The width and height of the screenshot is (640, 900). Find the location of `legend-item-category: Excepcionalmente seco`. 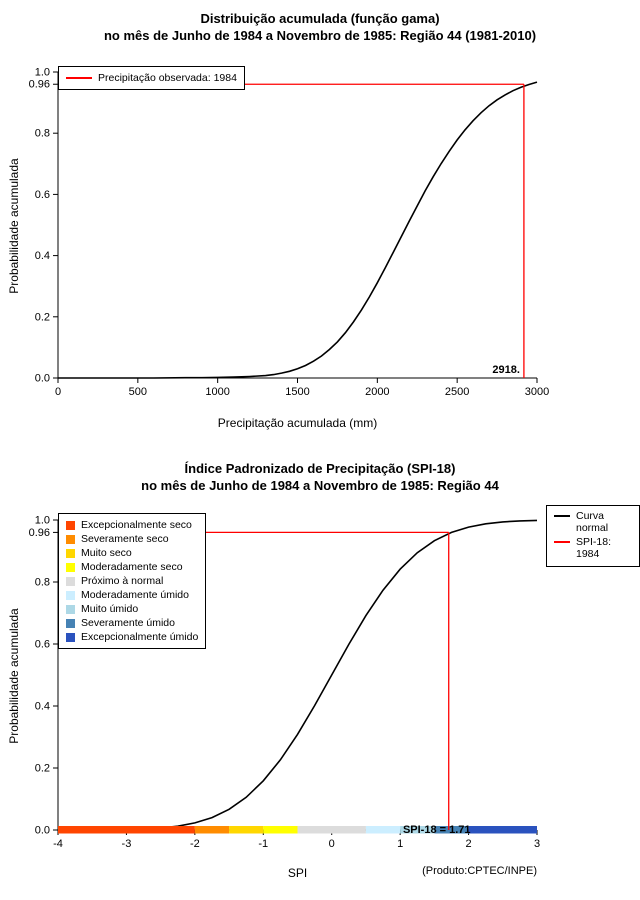

legend-item-category: Excepcionalmente seco is located at coordinates (132, 525).